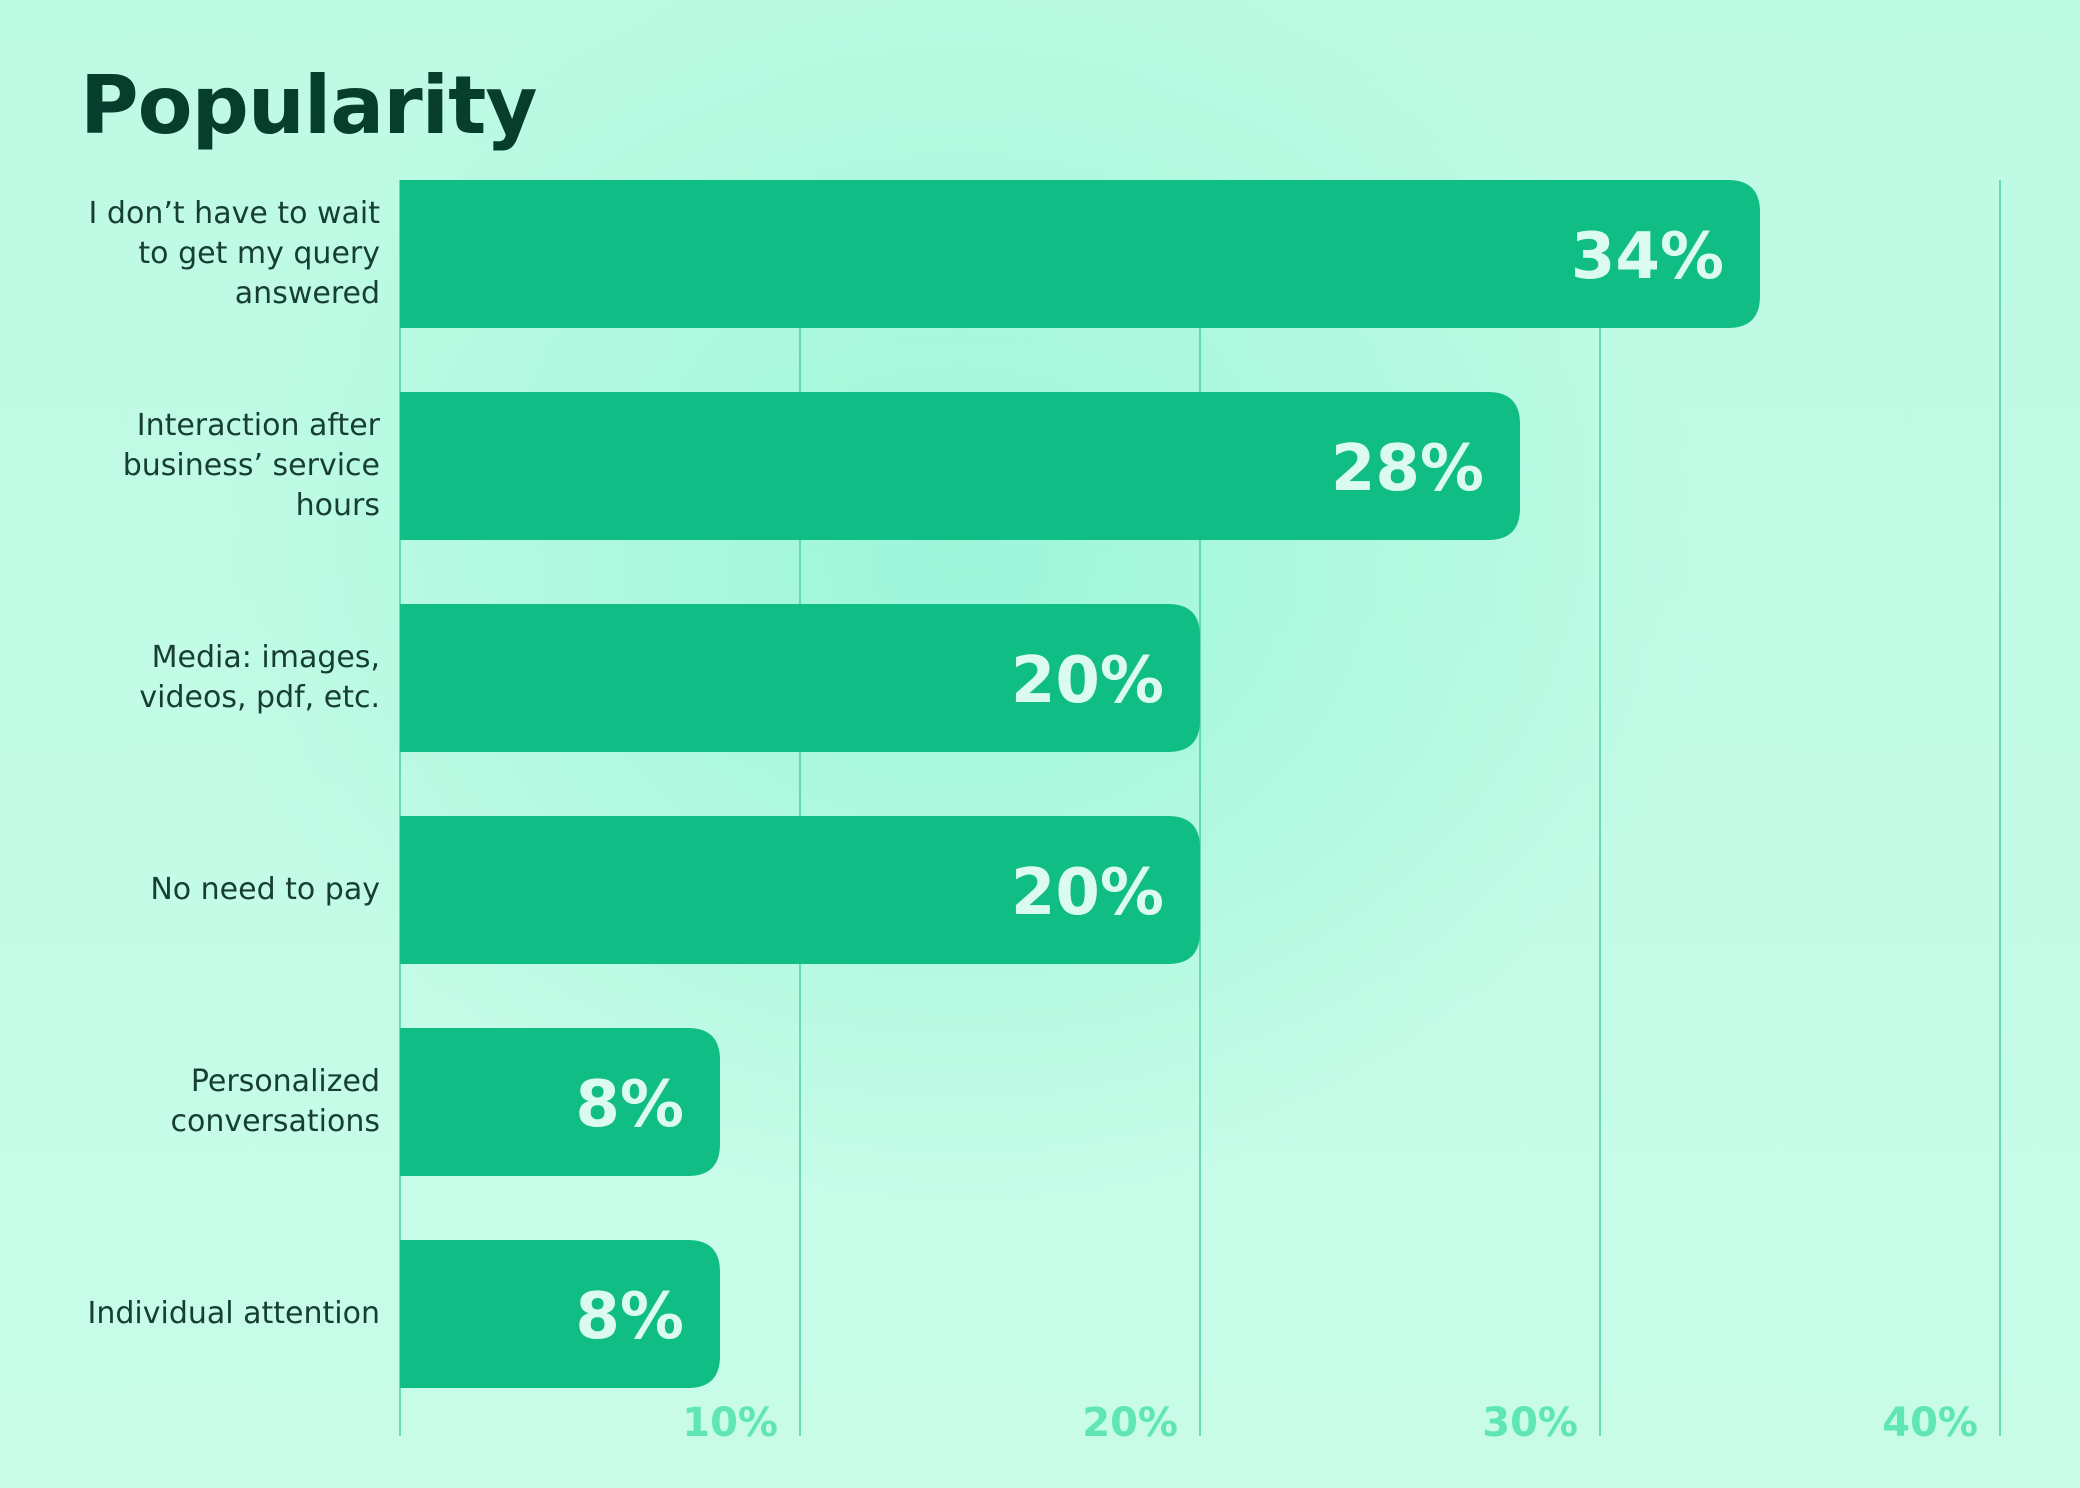 This screenshot has height=1488, width=2080. What do you see at coordinates (1407, 469) in the screenshot?
I see `bar-value-label: 28%` at bounding box center [1407, 469].